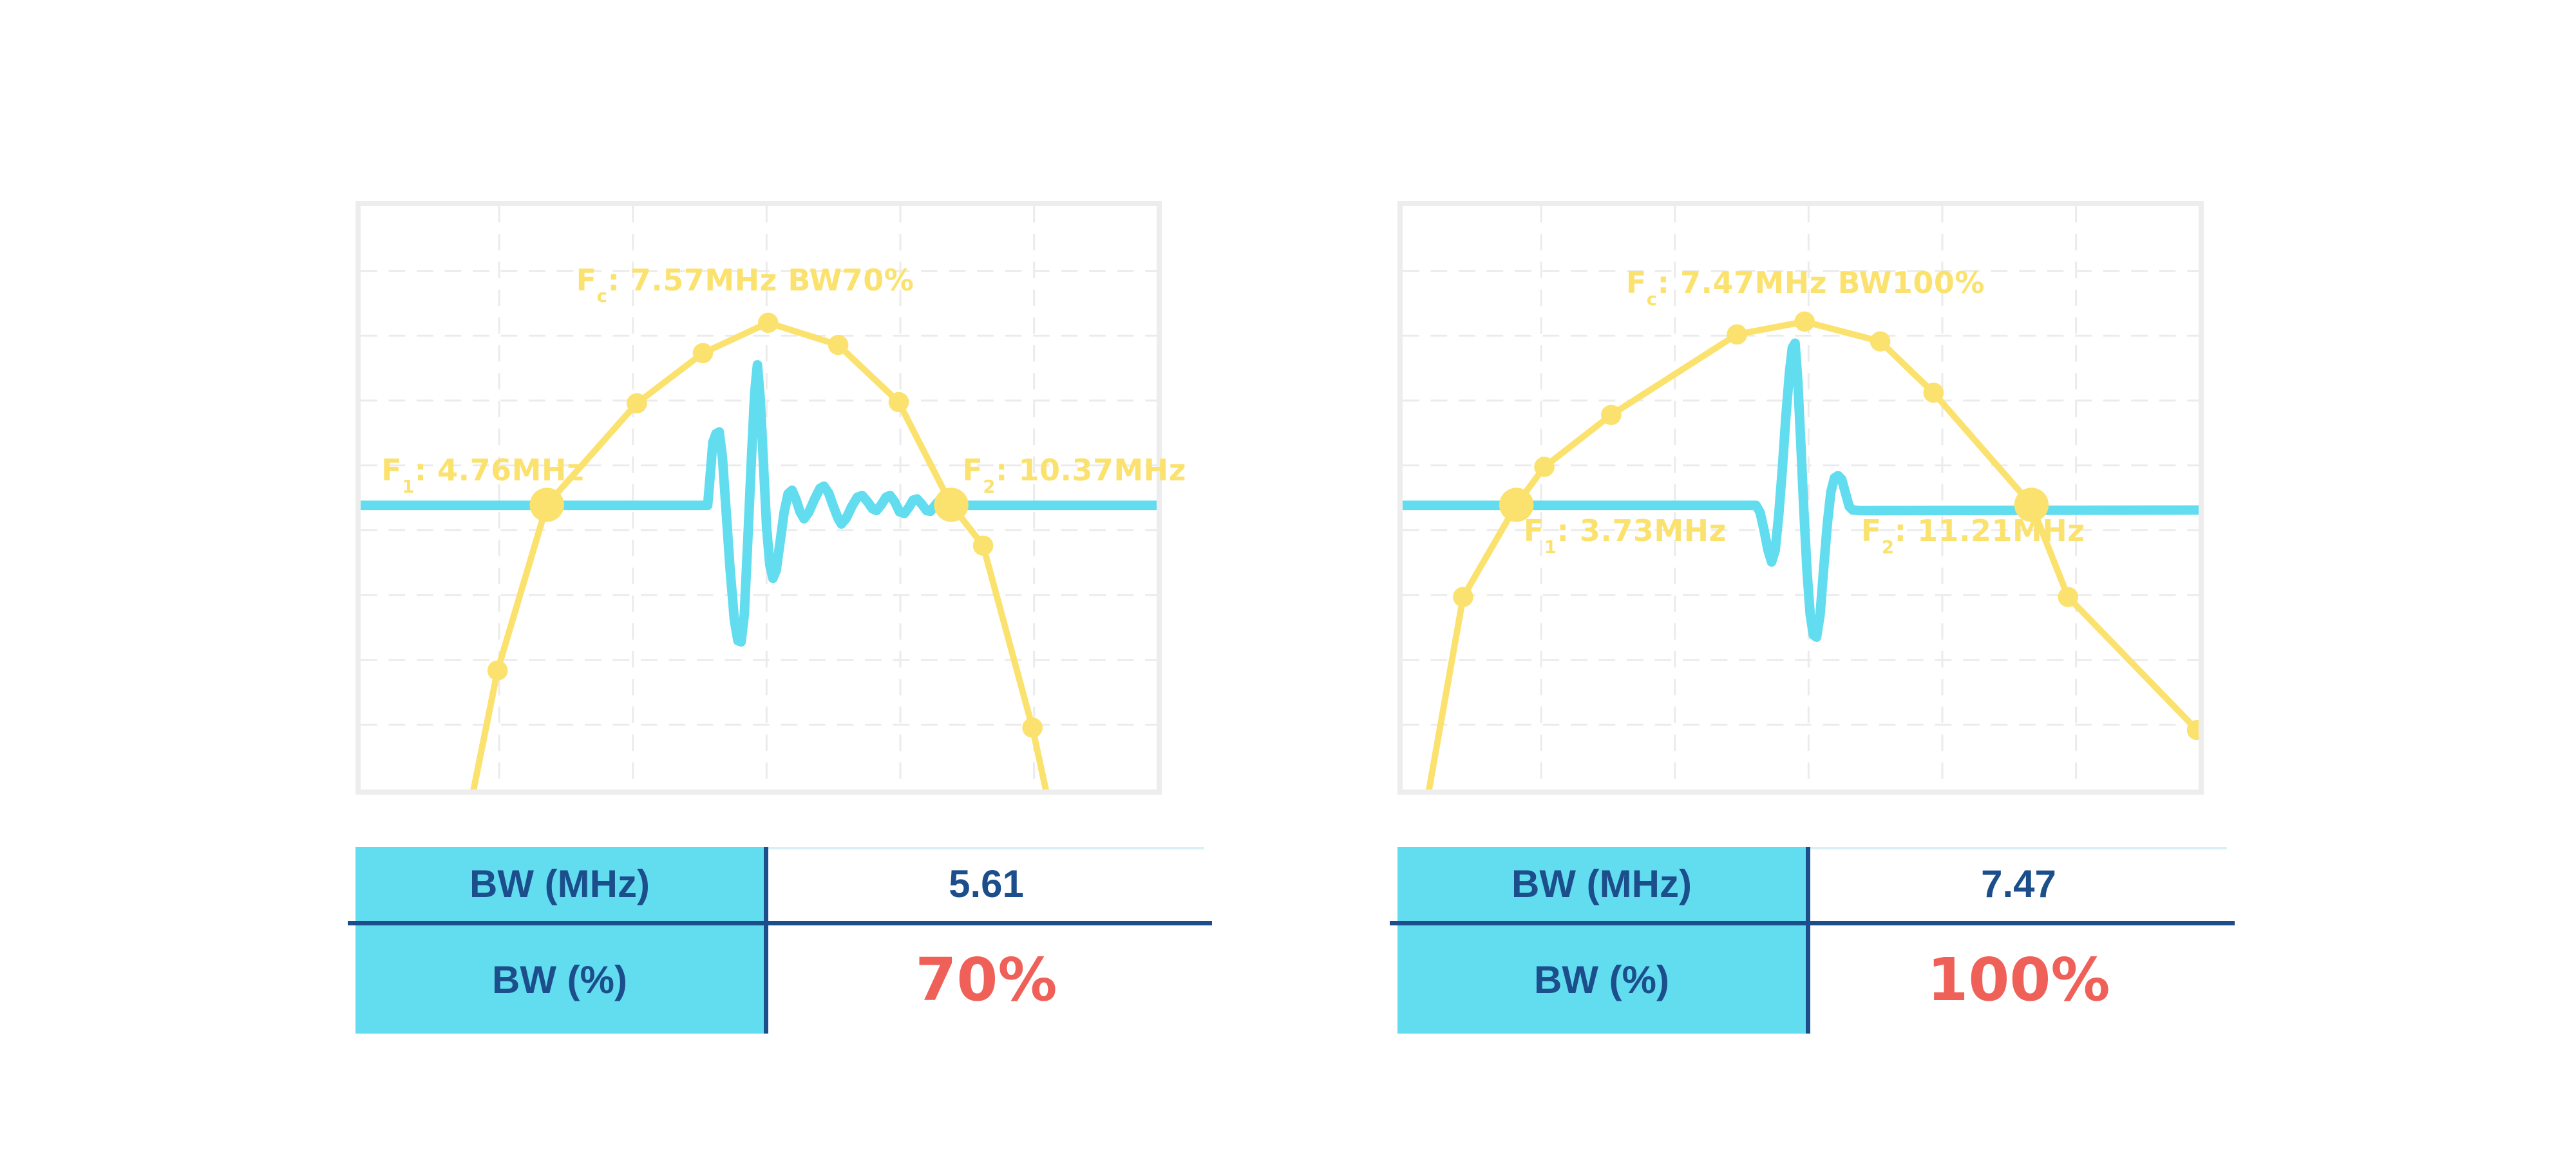 Image resolution: width=2576 pixels, height=1154 pixels. Describe the element at coordinates (1642, 531) in the screenshot. I see `f1-label-text: : 3.73MHz` at that location.